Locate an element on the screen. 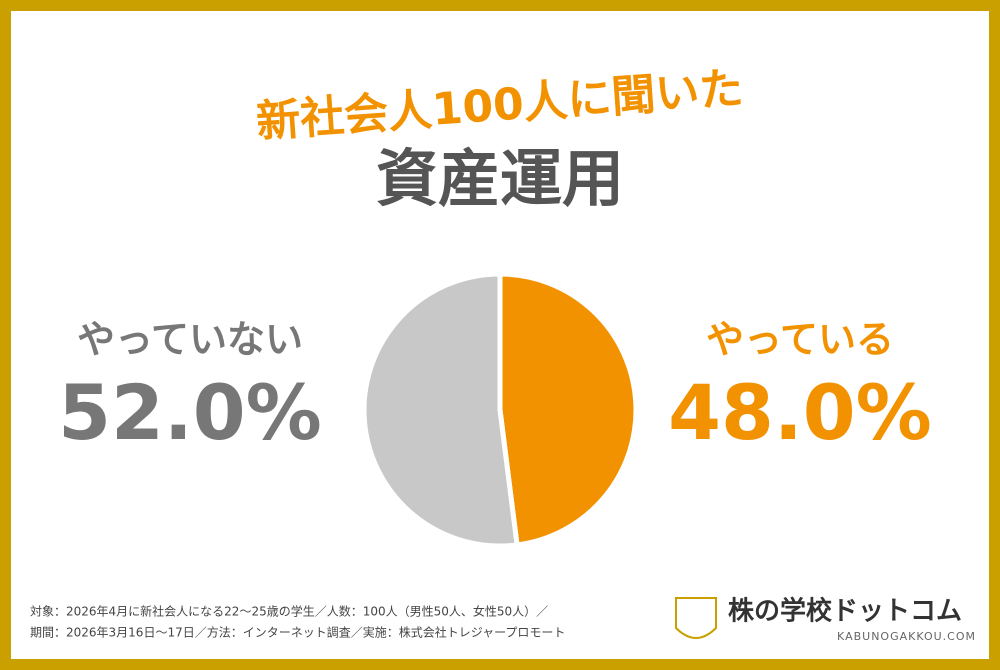  category-label: やっている is located at coordinates (800, 340).